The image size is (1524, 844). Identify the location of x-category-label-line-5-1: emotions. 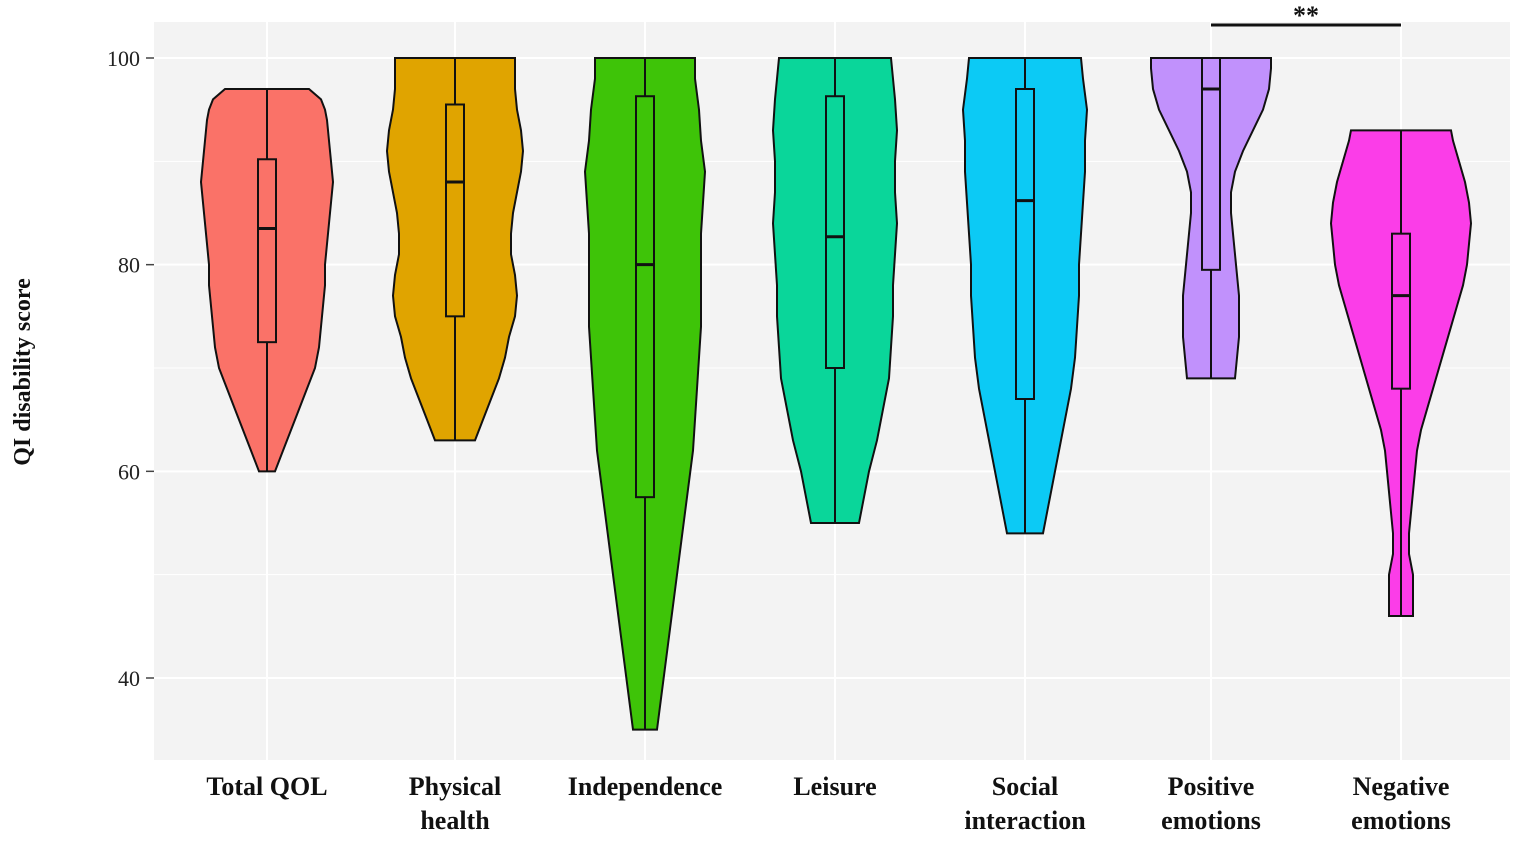
(1211, 820).